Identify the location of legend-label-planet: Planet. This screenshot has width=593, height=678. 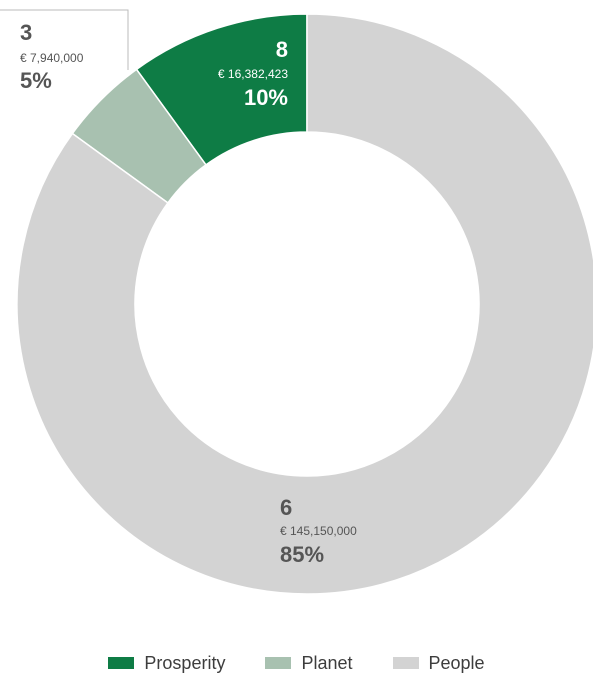
(327, 662).